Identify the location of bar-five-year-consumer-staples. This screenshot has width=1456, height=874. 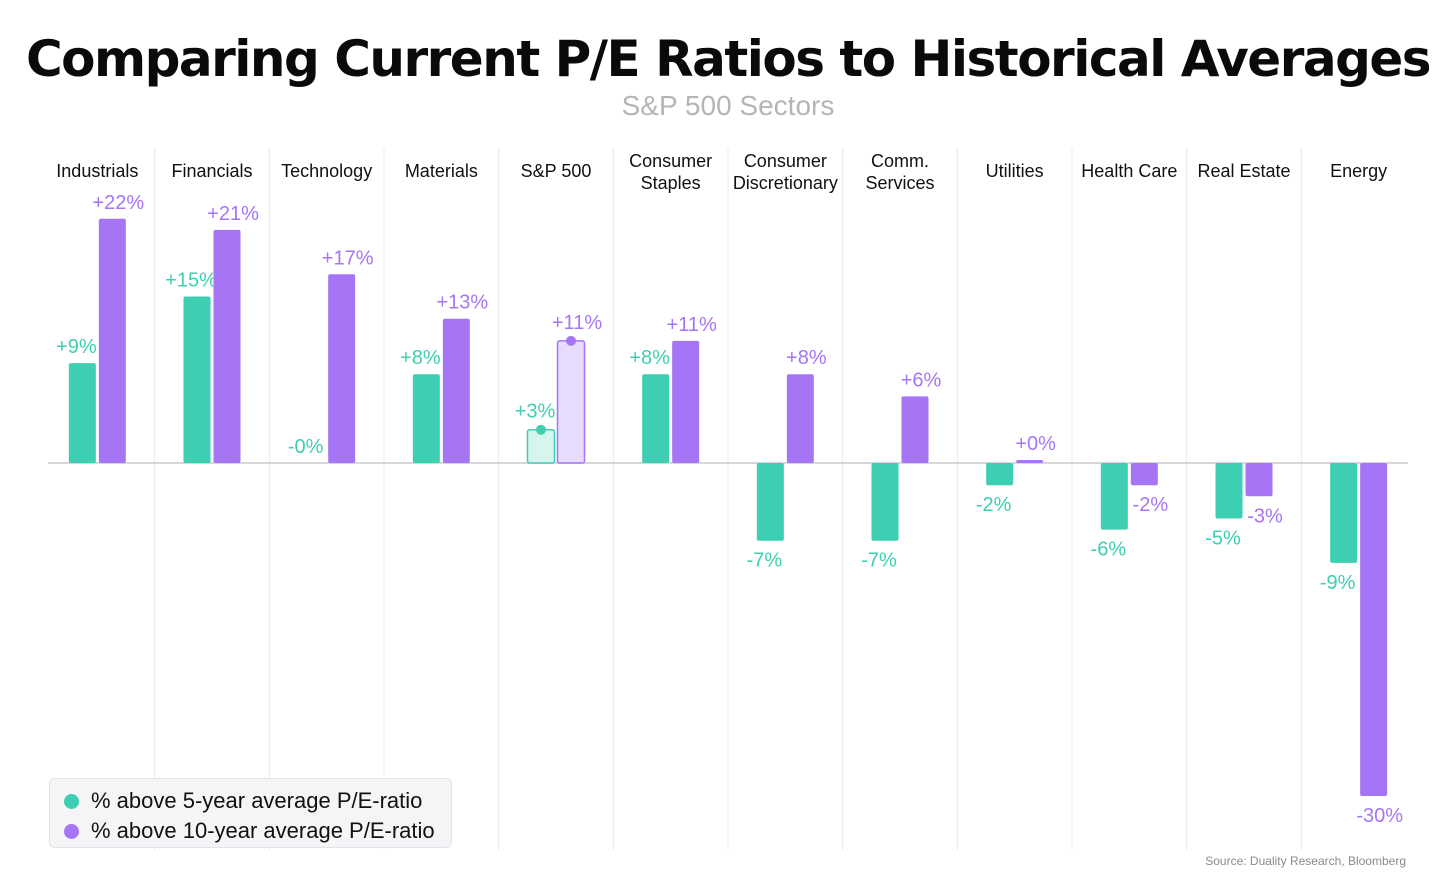
(656, 418).